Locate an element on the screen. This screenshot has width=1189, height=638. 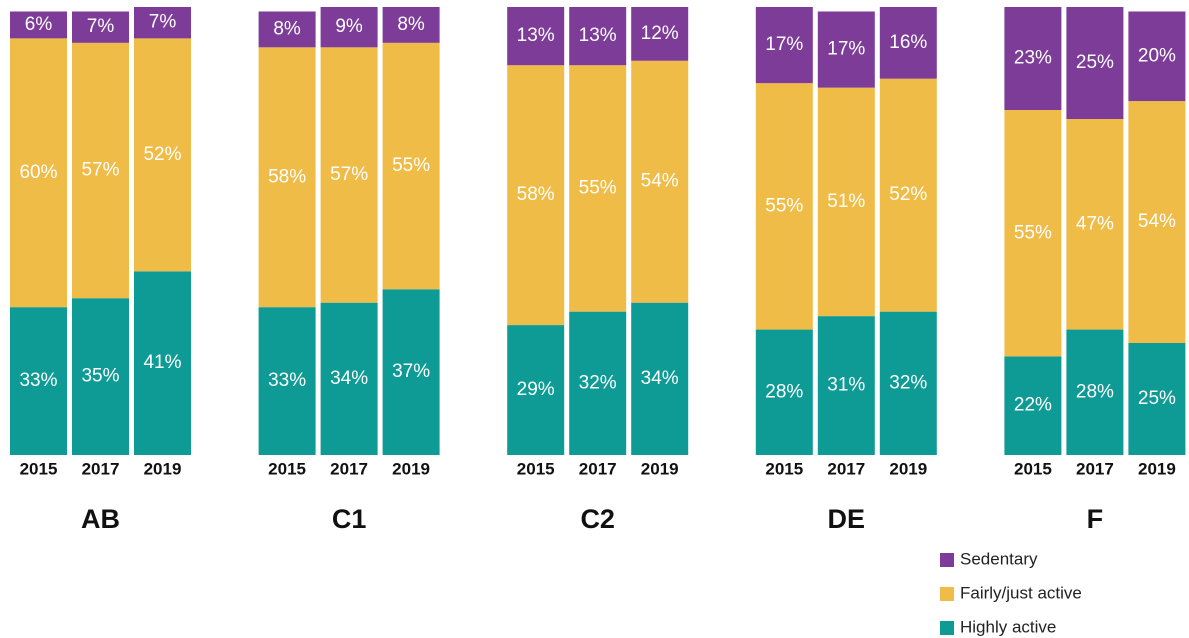
value-label: 12% is located at coordinates (660, 33).